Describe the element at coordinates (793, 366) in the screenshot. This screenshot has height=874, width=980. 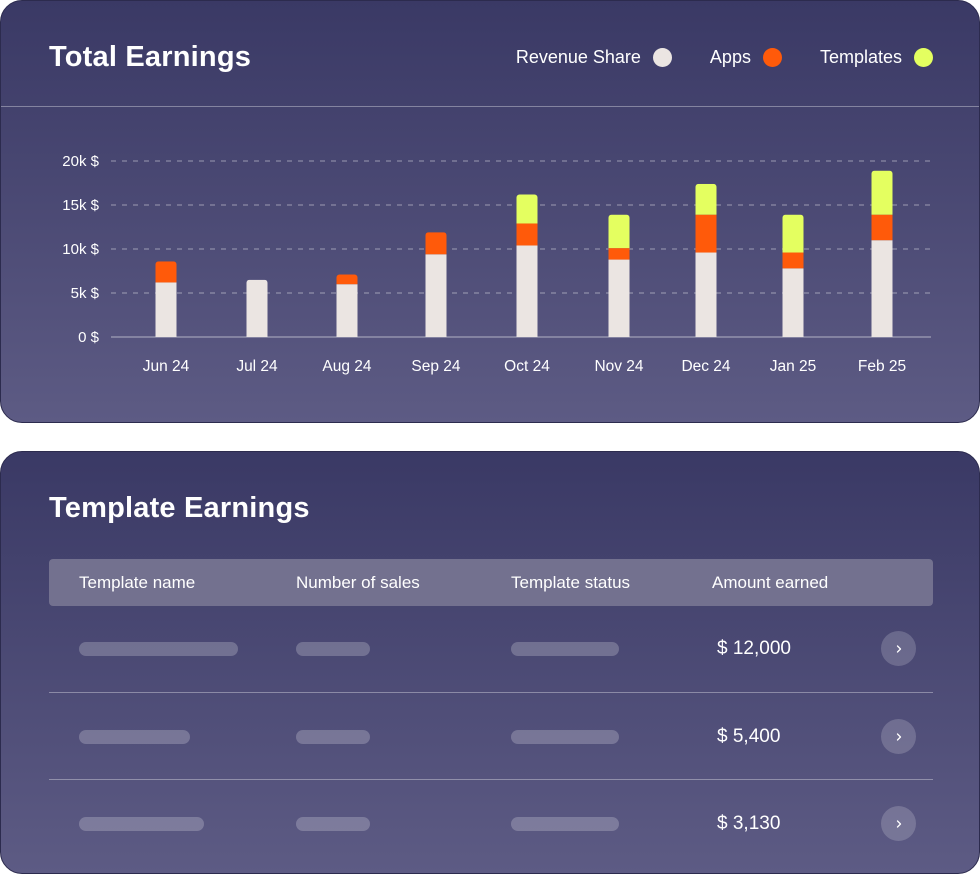
I see `x-tick-label: Jan 25` at that location.